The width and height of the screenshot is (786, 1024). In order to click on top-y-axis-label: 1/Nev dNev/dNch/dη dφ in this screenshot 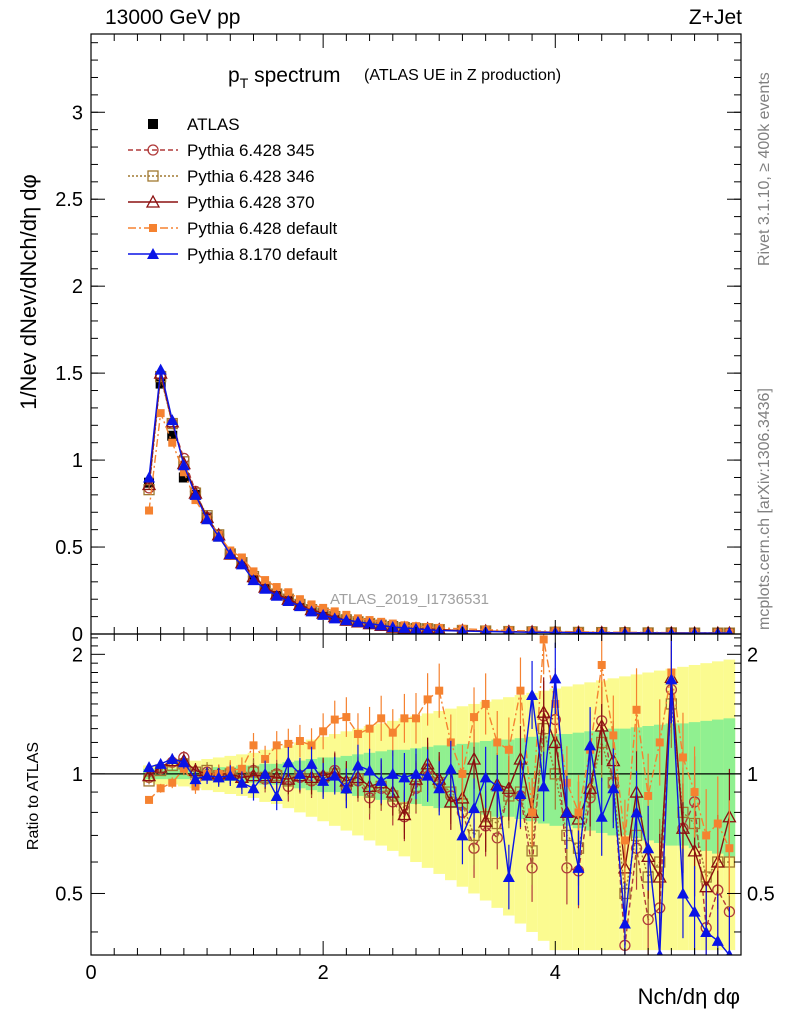, I will do `click(28, 292)`.